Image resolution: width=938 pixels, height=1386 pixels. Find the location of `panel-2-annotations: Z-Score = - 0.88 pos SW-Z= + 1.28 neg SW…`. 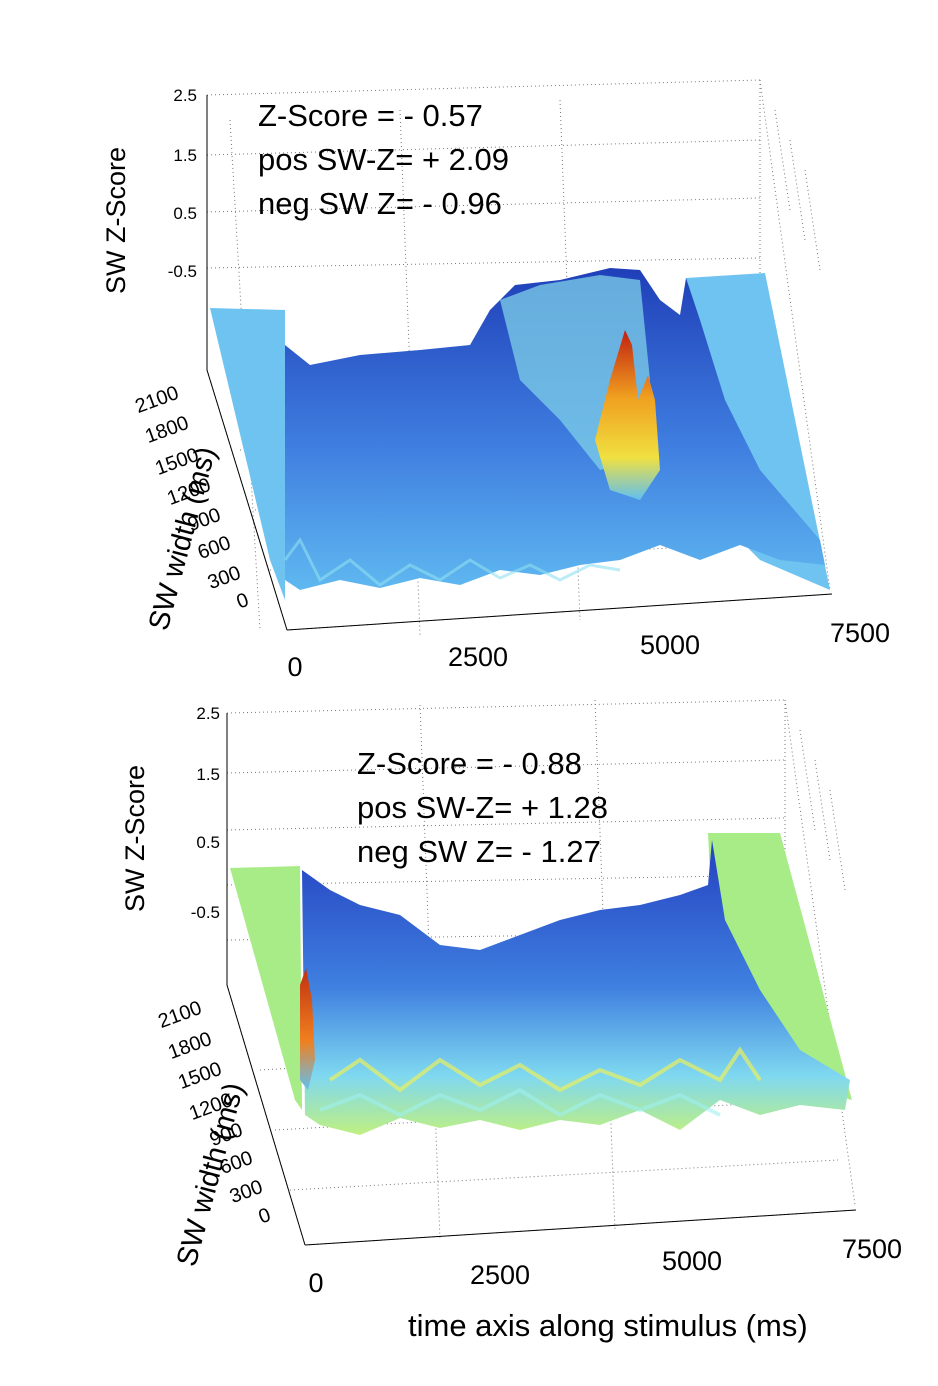

panel-2-annotations: Z-Score = - 0.88 pos SW-Z= + 1.28 neg SW… is located at coordinates (482, 807).